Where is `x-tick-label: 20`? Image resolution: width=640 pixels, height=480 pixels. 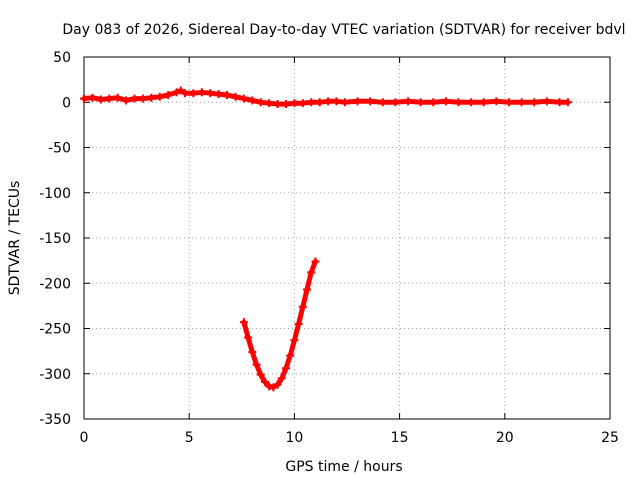 x-tick-label: 20 is located at coordinates (505, 438).